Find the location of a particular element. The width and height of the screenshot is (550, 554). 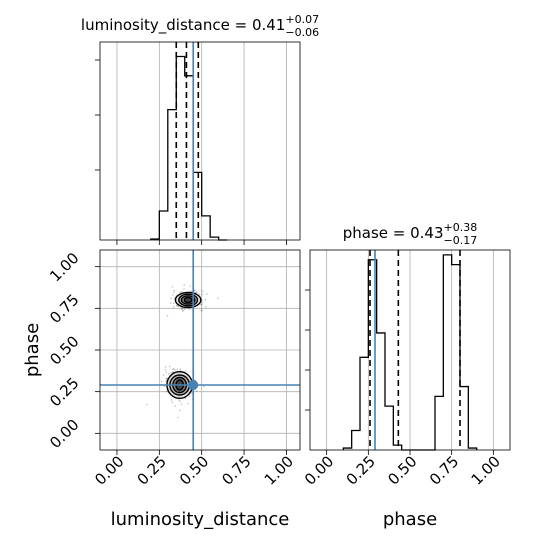

scatter-x-tick-label: 0.50 is located at coordinates (194, 470).